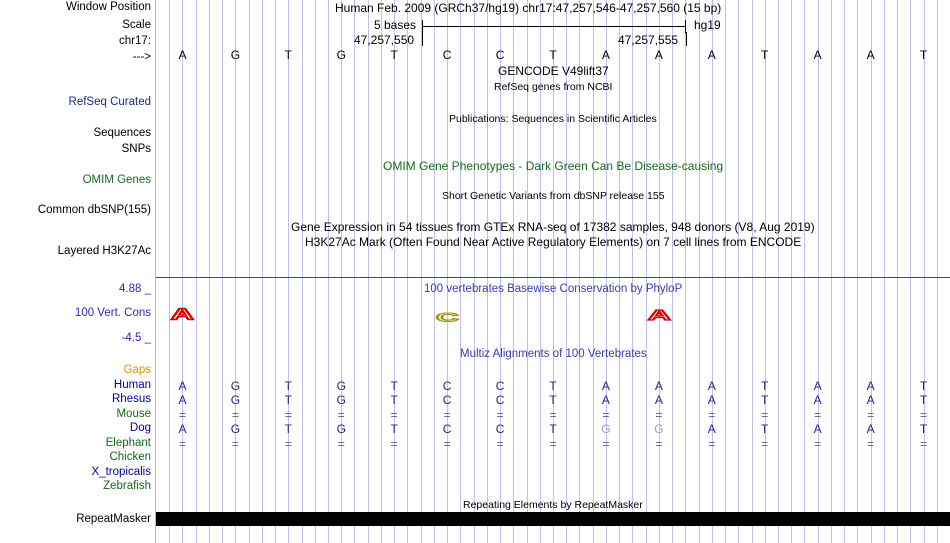  Describe the element at coordinates (137, 370) in the screenshot. I see `species-label-gaps: Gaps` at that location.